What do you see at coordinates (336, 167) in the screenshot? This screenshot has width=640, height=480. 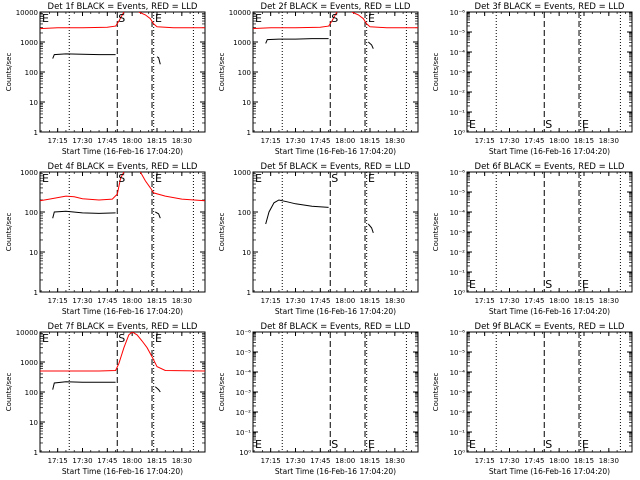 I see `panel-title: Det 5f BLACK = Events, RED = LLD` at bounding box center [336, 167].